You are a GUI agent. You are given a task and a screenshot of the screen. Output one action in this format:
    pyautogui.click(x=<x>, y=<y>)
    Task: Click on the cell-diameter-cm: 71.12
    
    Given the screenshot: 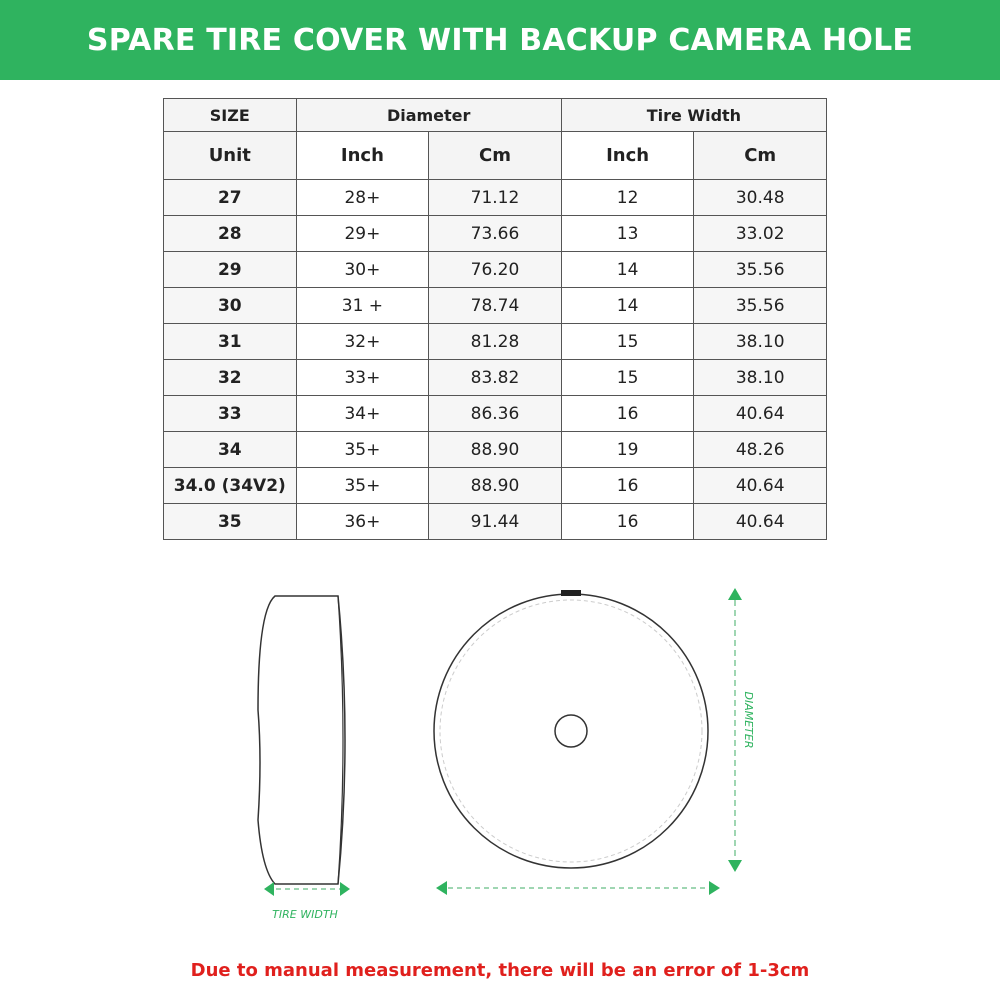 What is the action you would take?
    pyautogui.click(x=495, y=197)
    